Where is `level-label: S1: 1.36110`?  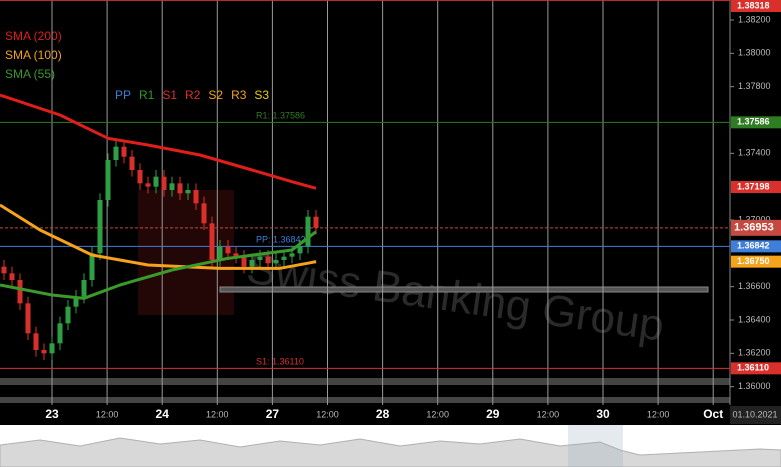
level-label: S1: 1.36110 is located at coordinates (280, 362).